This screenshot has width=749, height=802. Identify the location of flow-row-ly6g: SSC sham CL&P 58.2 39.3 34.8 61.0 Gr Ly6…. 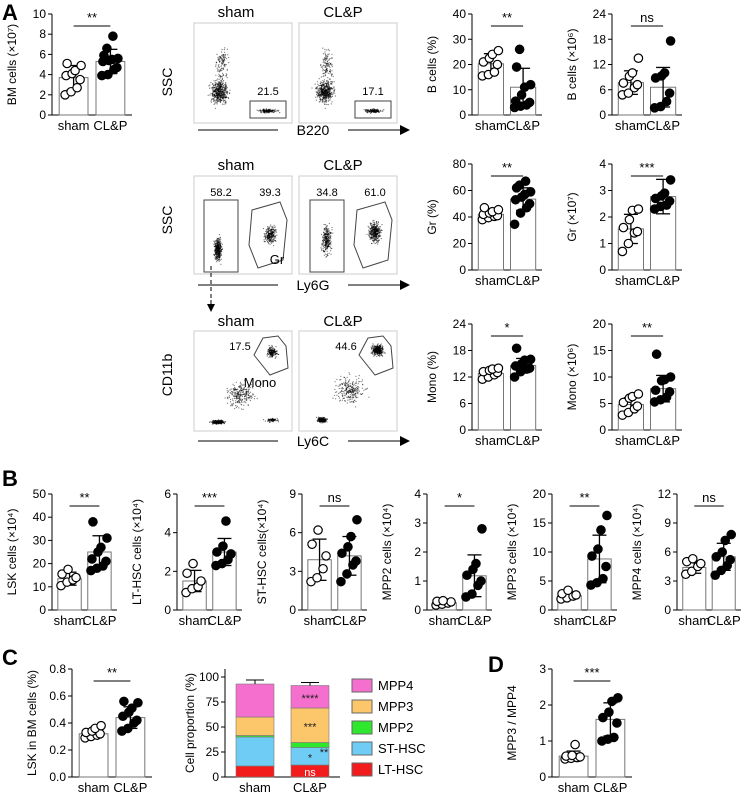
(285, 220).